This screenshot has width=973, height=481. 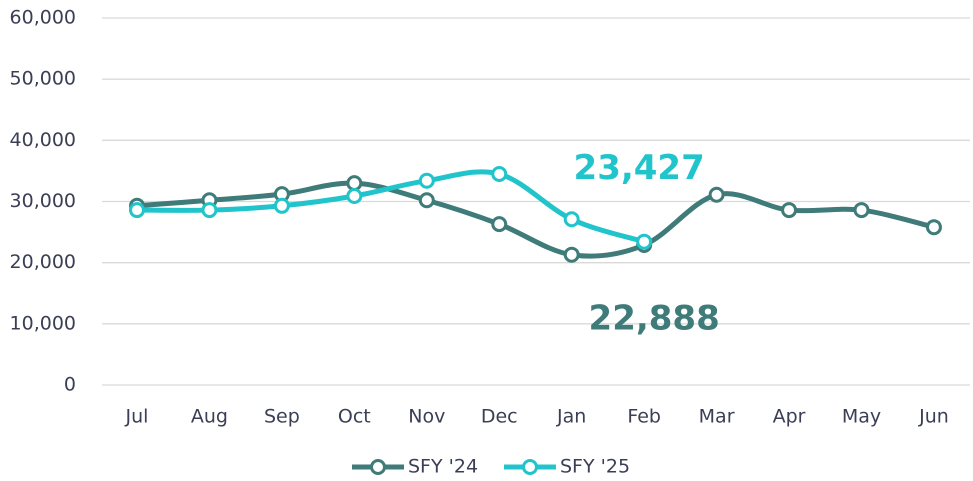 What do you see at coordinates (644, 417) in the screenshot?
I see `x-tick-label: Feb` at bounding box center [644, 417].